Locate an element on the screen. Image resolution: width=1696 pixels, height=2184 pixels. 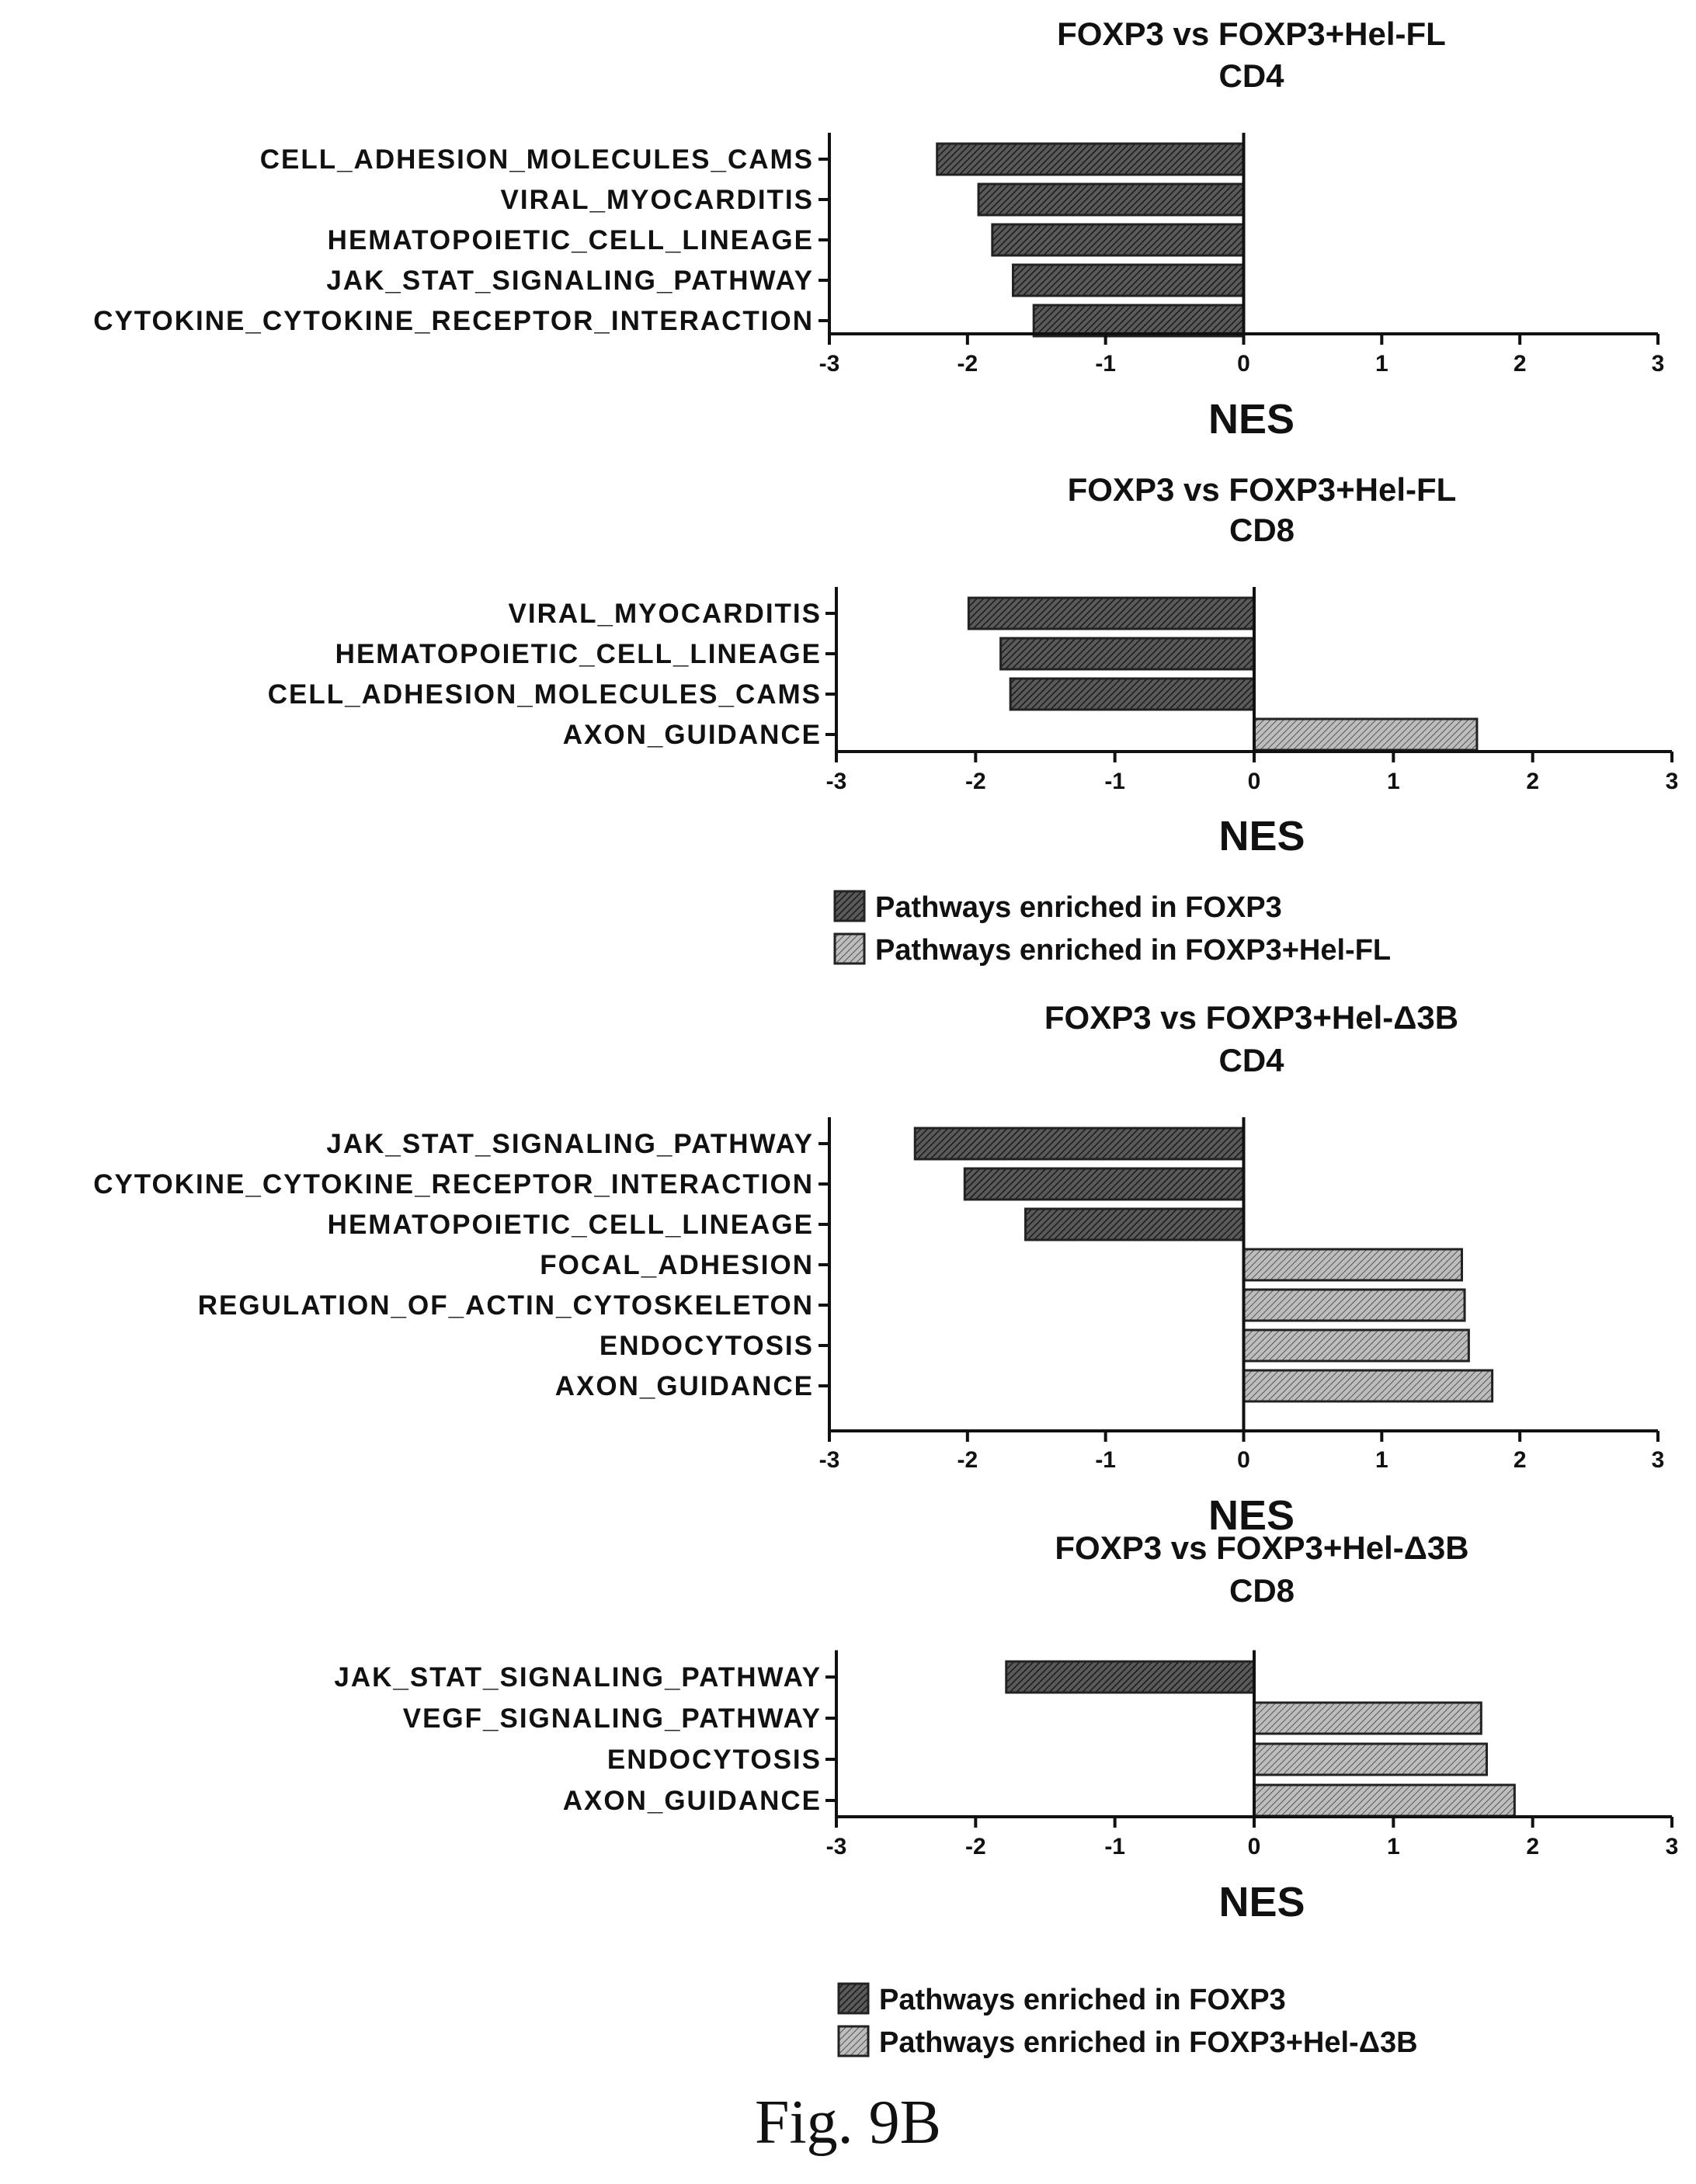
category-label: REGULATION_OF_ACTIN_CYTOSKELETON is located at coordinates (506, 1305).